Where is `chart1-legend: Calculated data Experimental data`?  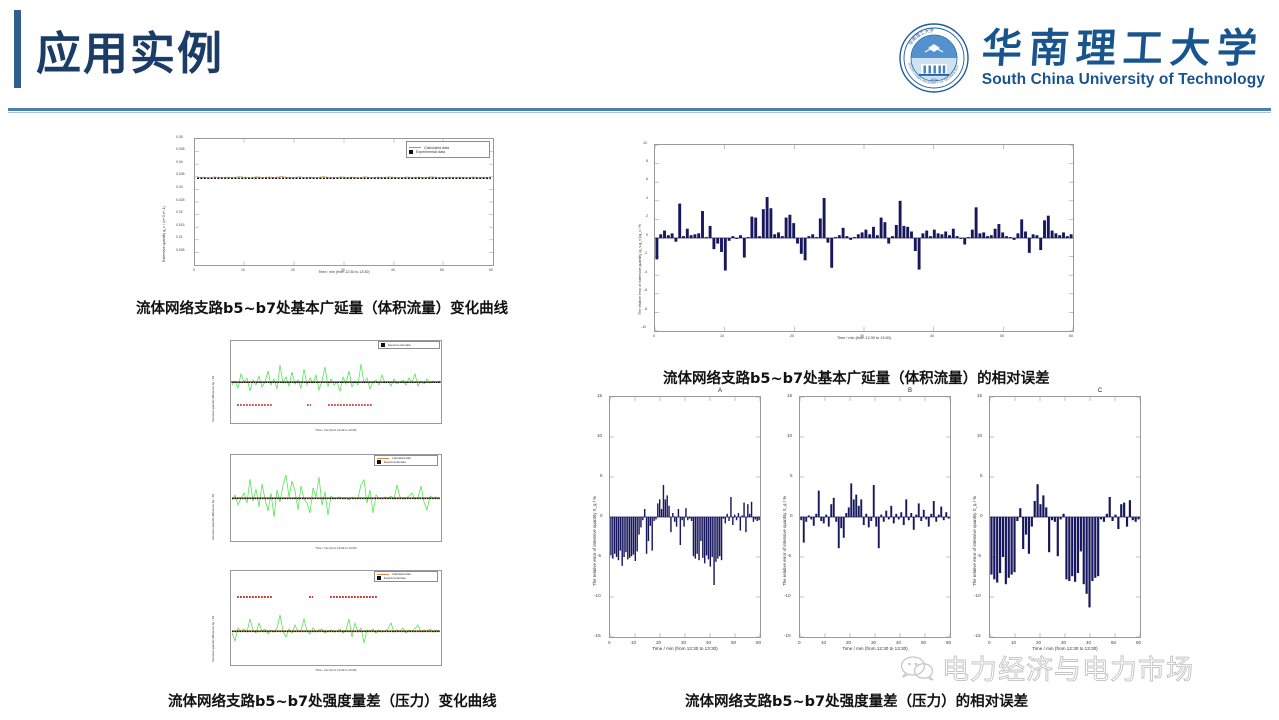 chart1-legend: Calculated data Experimental data is located at coordinates (448, 149).